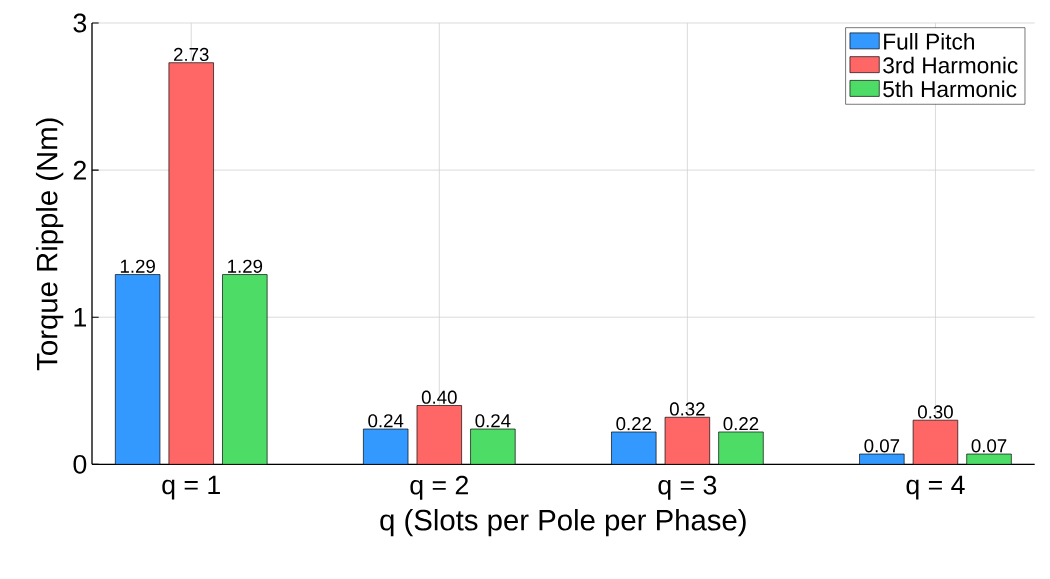 The width and height of the screenshot is (1050, 579). I want to click on y-tick-label: 0, so click(80, 464).